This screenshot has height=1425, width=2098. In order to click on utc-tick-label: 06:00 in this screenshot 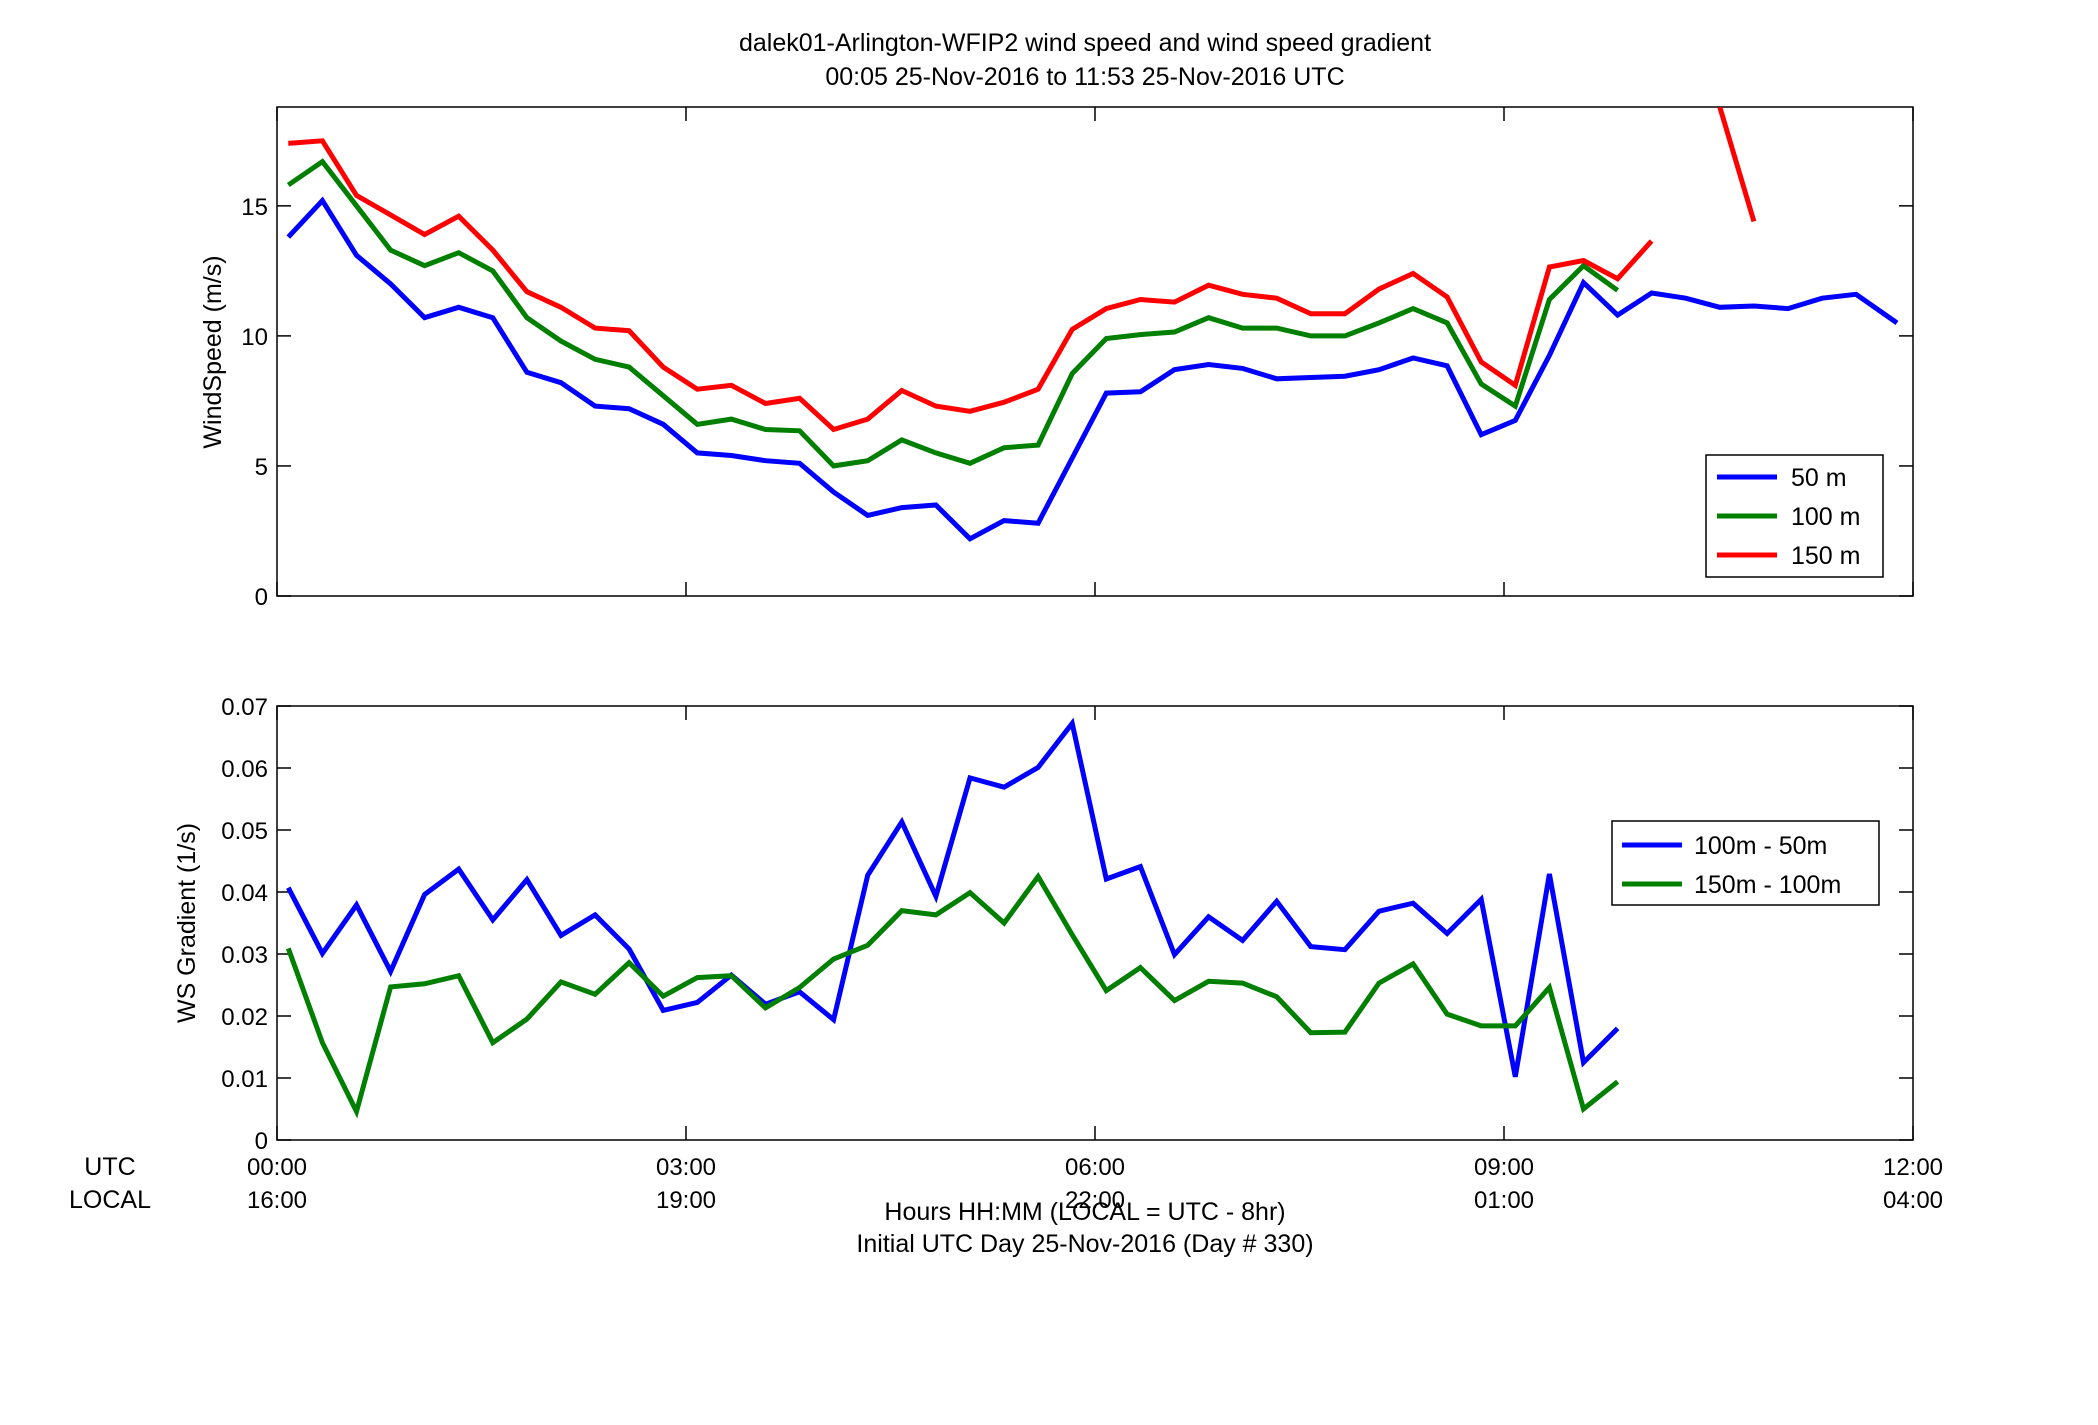, I will do `click(1095, 1167)`.